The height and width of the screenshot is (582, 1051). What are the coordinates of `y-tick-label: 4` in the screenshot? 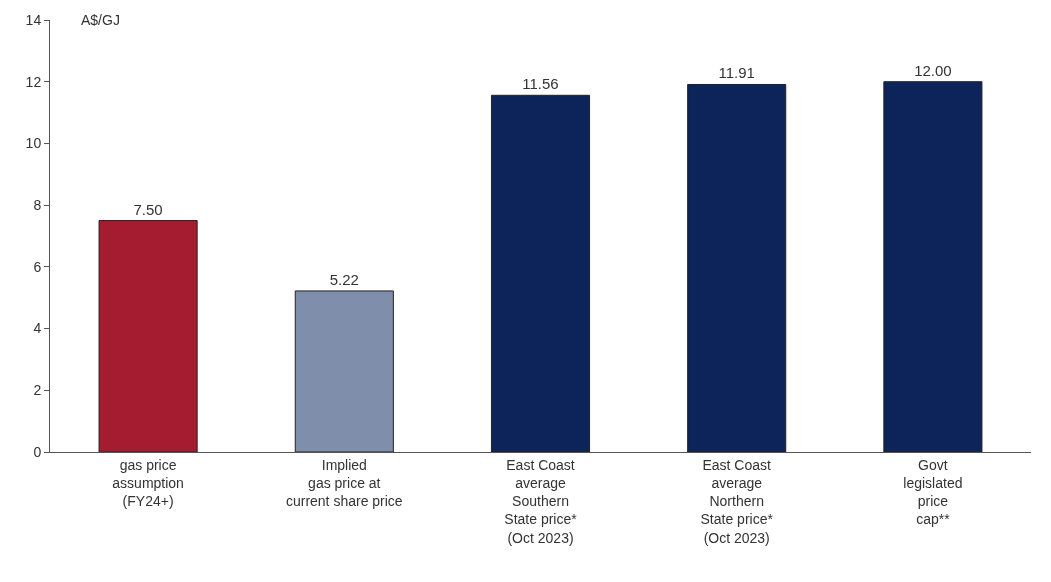 It's located at (37, 328).